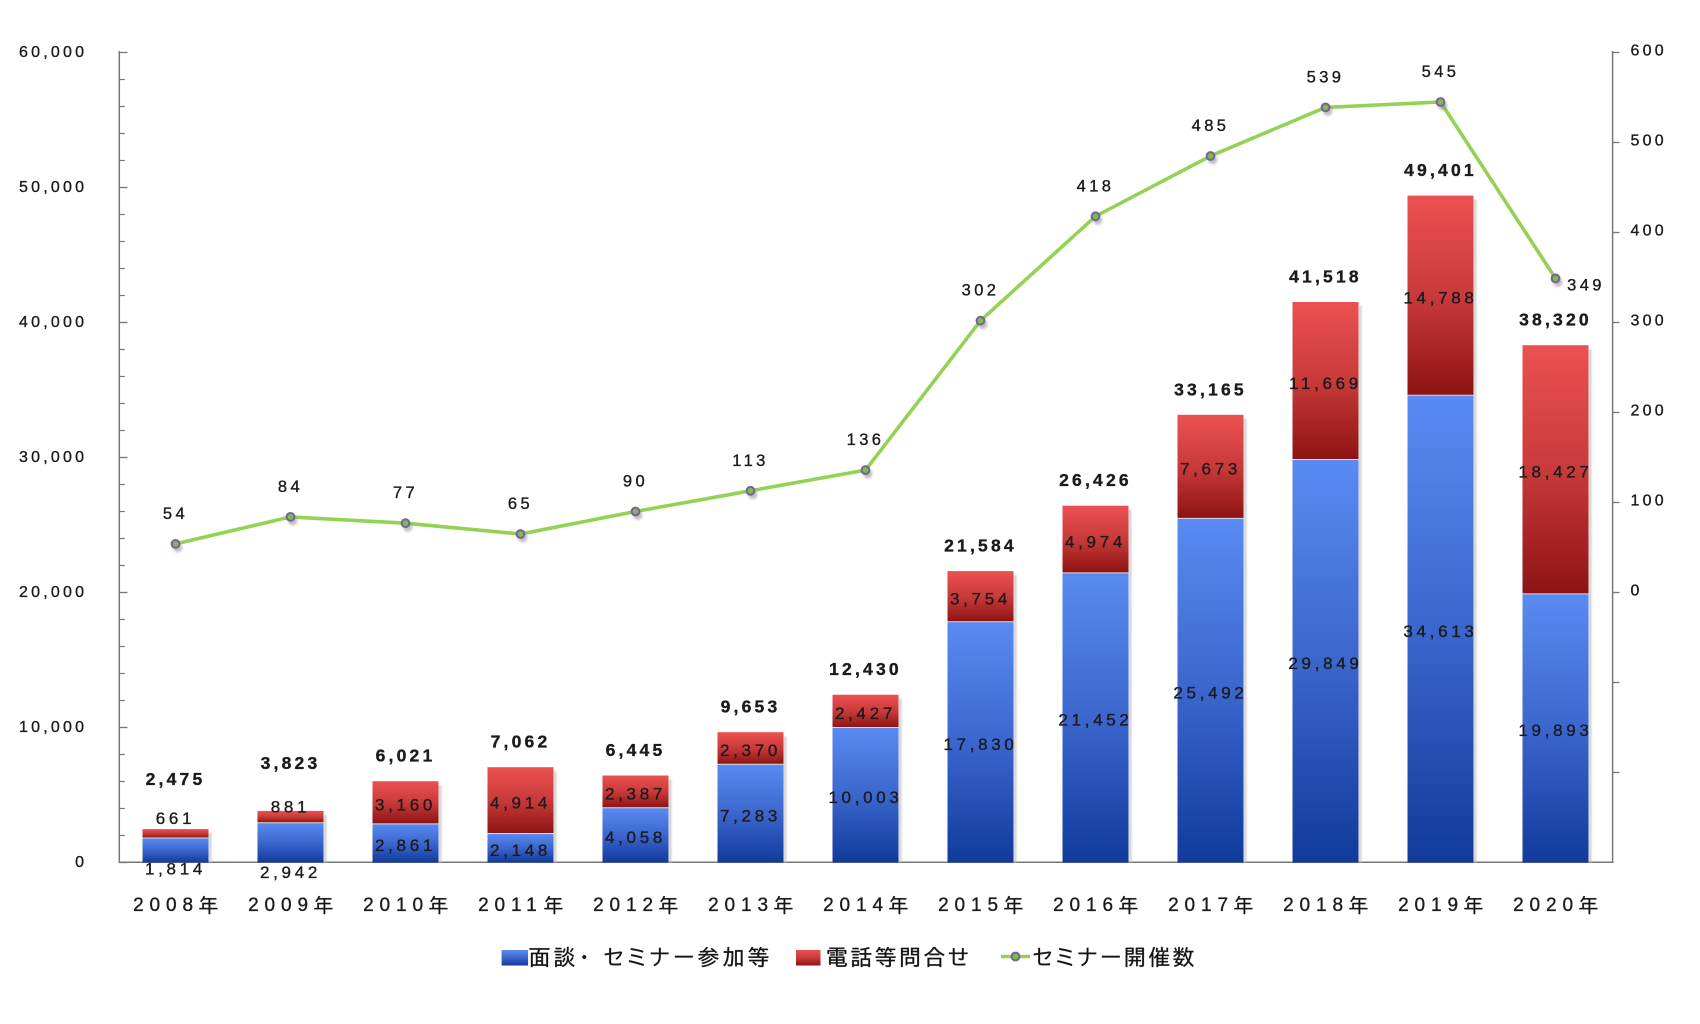 Image resolution: width=1700 pixels, height=1024 pixels. I want to click on svg-text: 7,062, so click(521, 742).